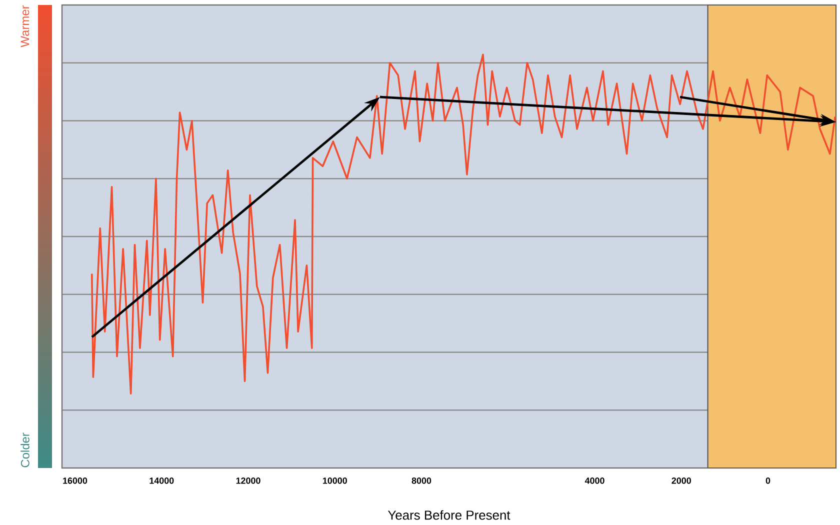 Image resolution: width=840 pixels, height=525 pixels. What do you see at coordinates (75, 481) in the screenshot?
I see `x-tick-label: 16000` at bounding box center [75, 481].